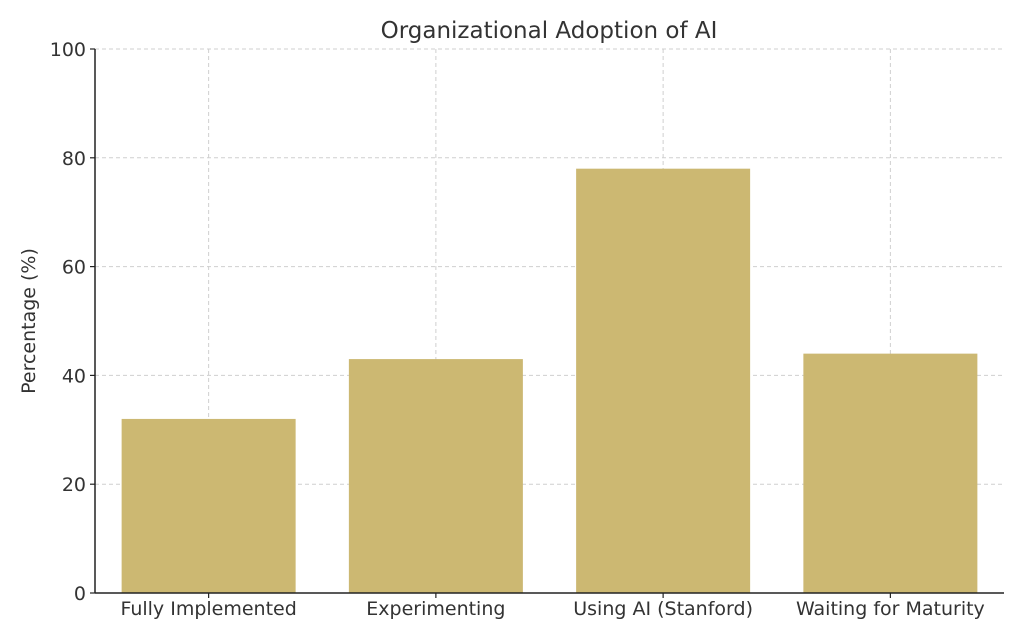 Image resolution: width=1024 pixels, height=640 pixels. What do you see at coordinates (74, 159) in the screenshot?
I see `y-tick-label: 80` at bounding box center [74, 159].